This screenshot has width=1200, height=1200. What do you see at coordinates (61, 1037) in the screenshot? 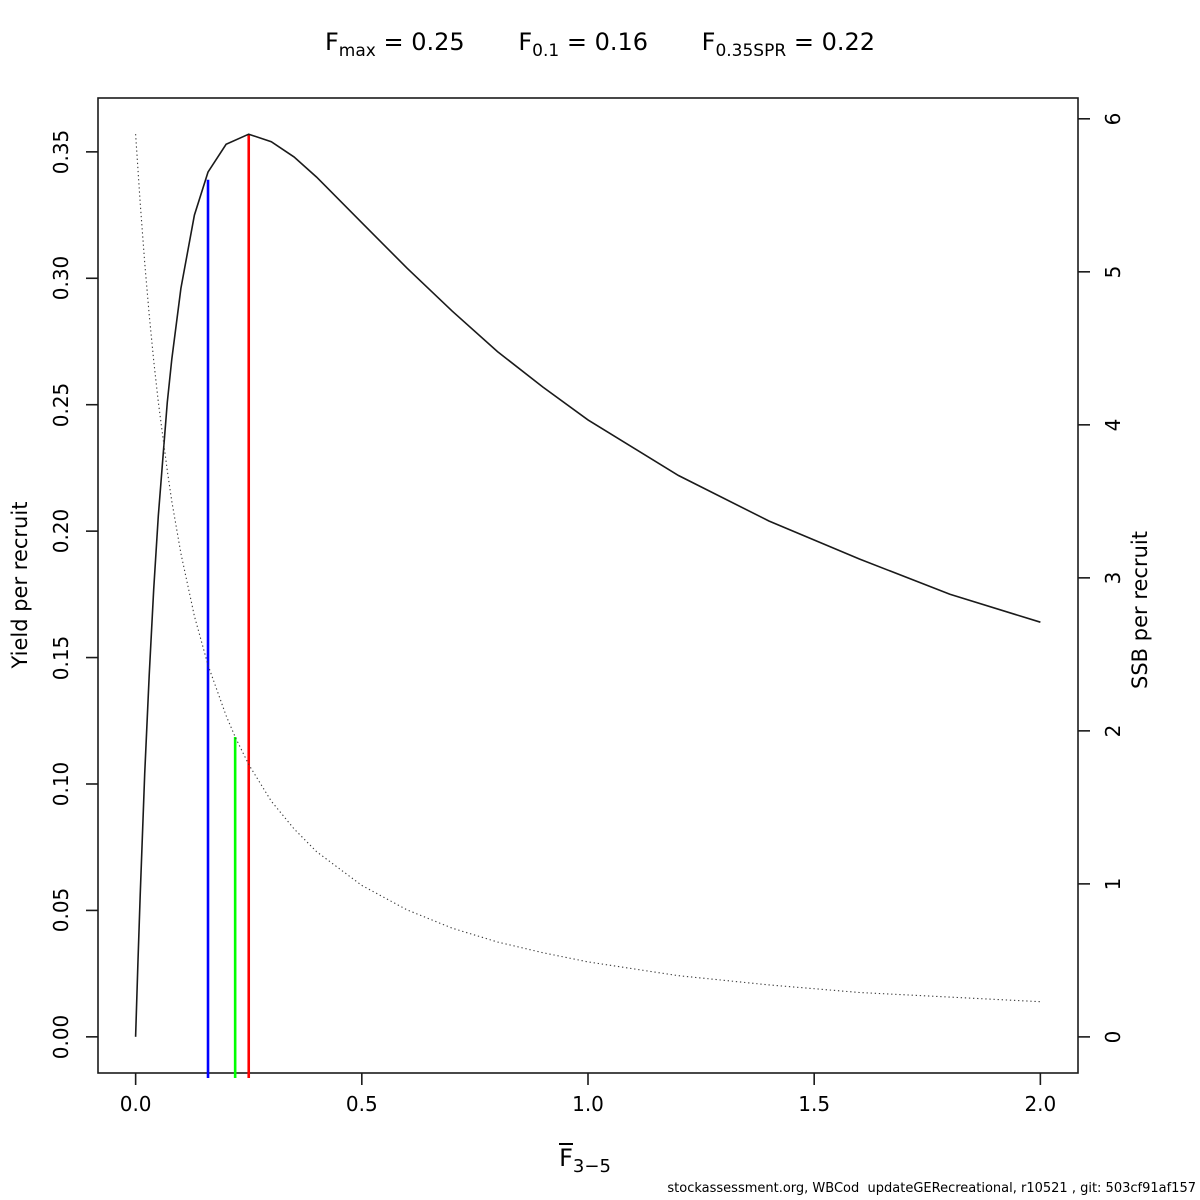
I see `y-axis-left-tick-label: 0.00` at bounding box center [61, 1037].